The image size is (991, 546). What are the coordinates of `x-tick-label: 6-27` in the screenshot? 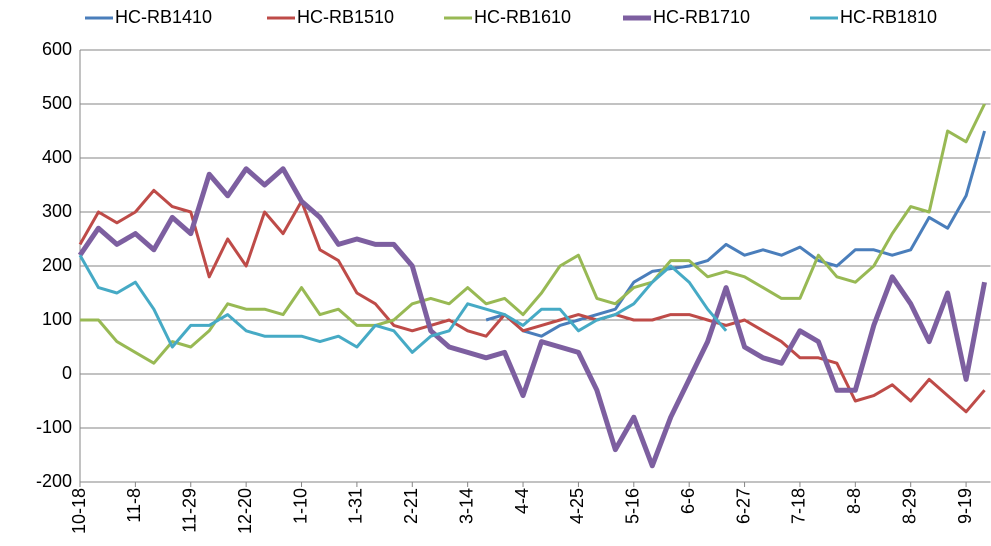 It's located at (743, 506).